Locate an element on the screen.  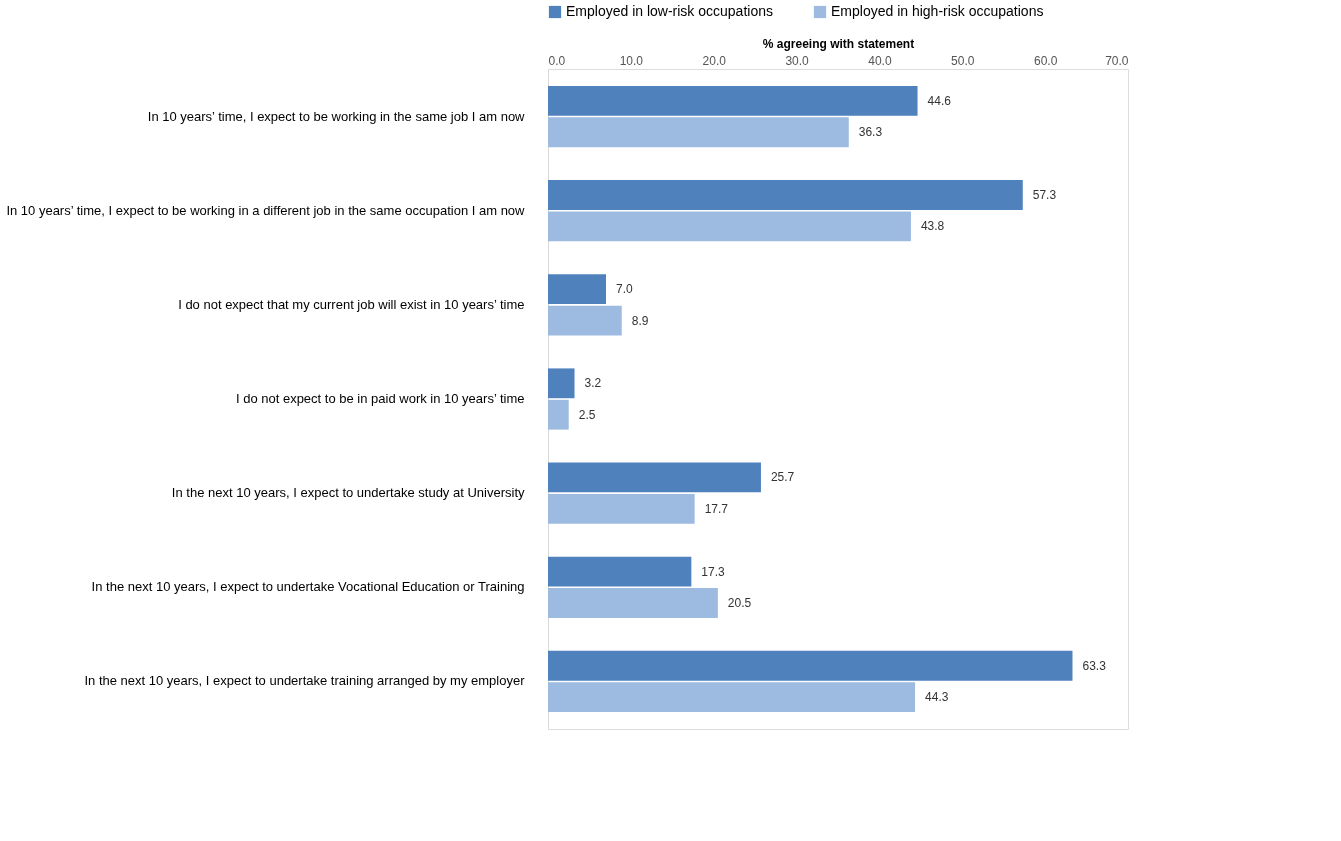
x-tick-label: 10.0 is located at coordinates (631, 60).